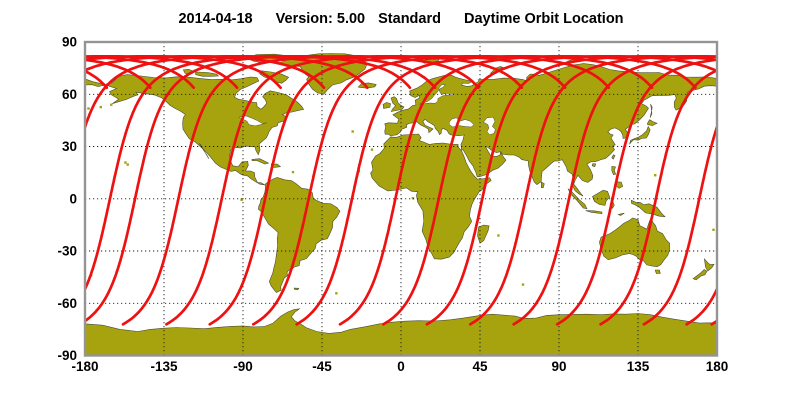  Describe the element at coordinates (648, 208) in the screenshot. I see `land-new-guinea` at that location.